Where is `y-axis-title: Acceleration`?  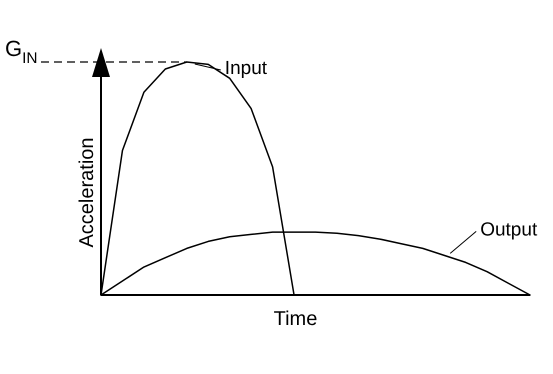 y-axis-title: Acceleration is located at coordinates (87, 192).